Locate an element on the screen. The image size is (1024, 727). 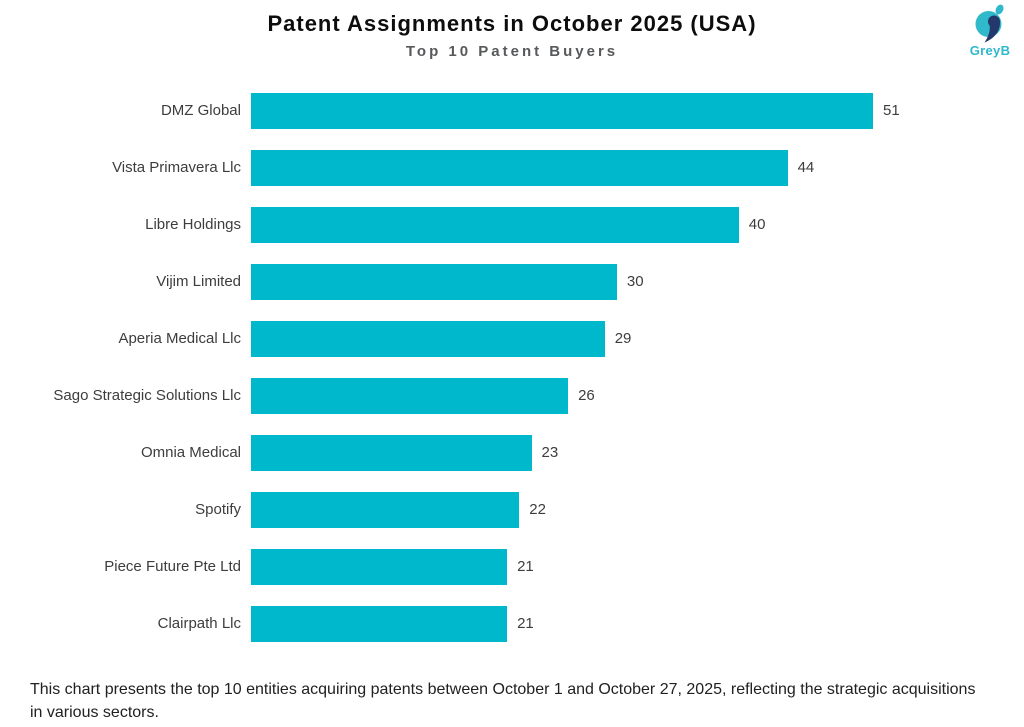
category-label: Omnia Medical is located at coordinates (190, 452).